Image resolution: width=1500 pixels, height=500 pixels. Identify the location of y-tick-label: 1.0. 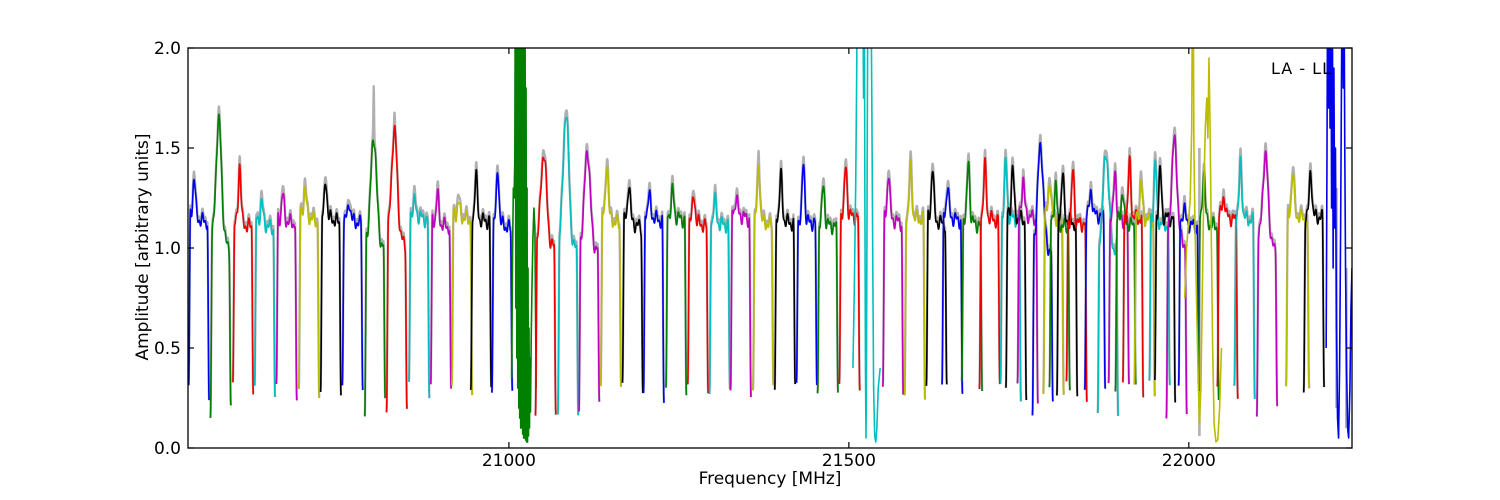
(167, 249).